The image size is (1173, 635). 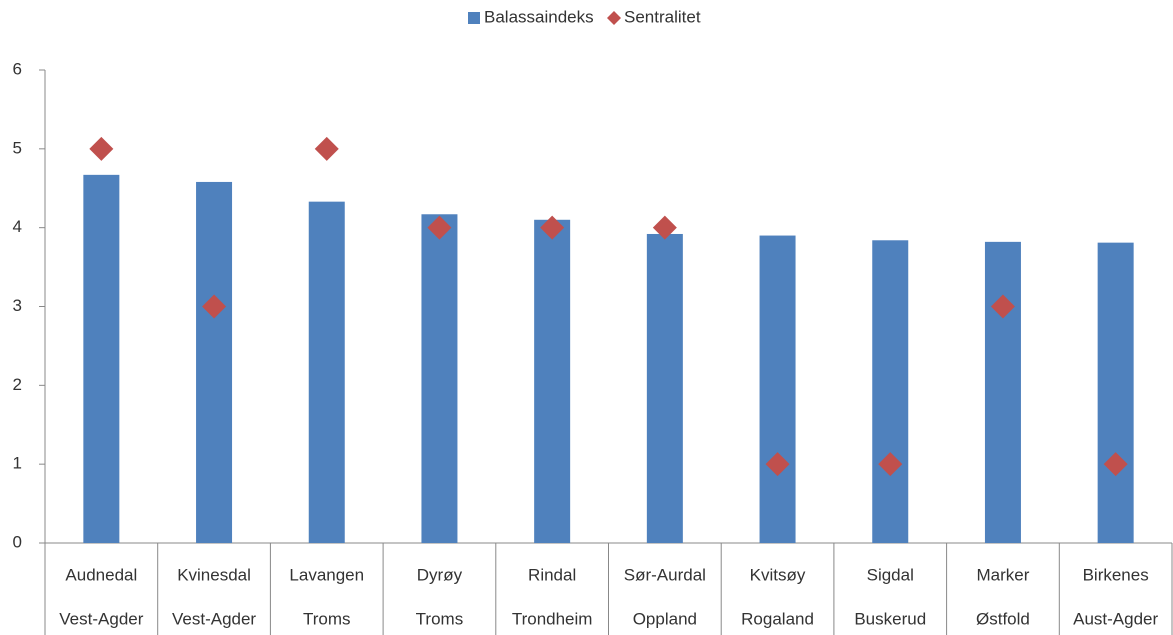 What do you see at coordinates (214, 574) in the screenshot?
I see `x-tick-label: Kvinesdal` at bounding box center [214, 574].